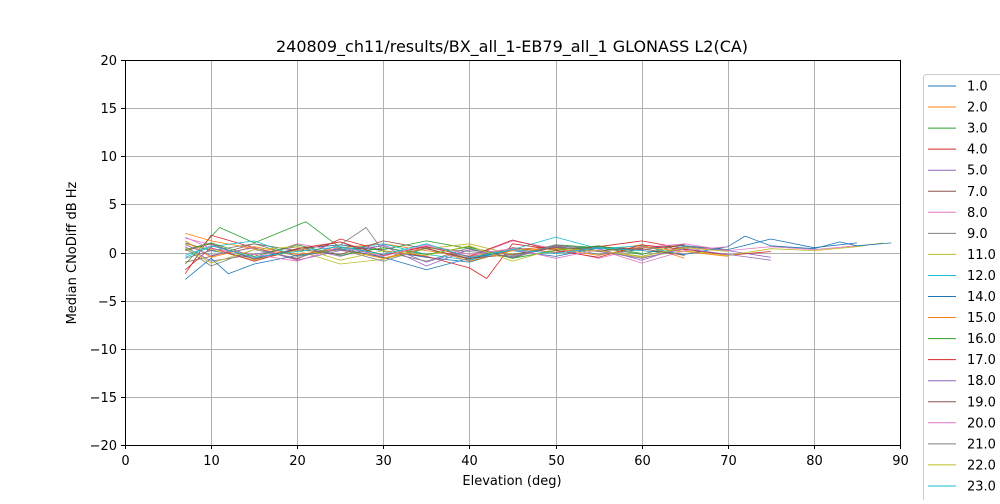  What do you see at coordinates (981, 423) in the screenshot?
I see `legend-entry: 20.0` at bounding box center [981, 423].